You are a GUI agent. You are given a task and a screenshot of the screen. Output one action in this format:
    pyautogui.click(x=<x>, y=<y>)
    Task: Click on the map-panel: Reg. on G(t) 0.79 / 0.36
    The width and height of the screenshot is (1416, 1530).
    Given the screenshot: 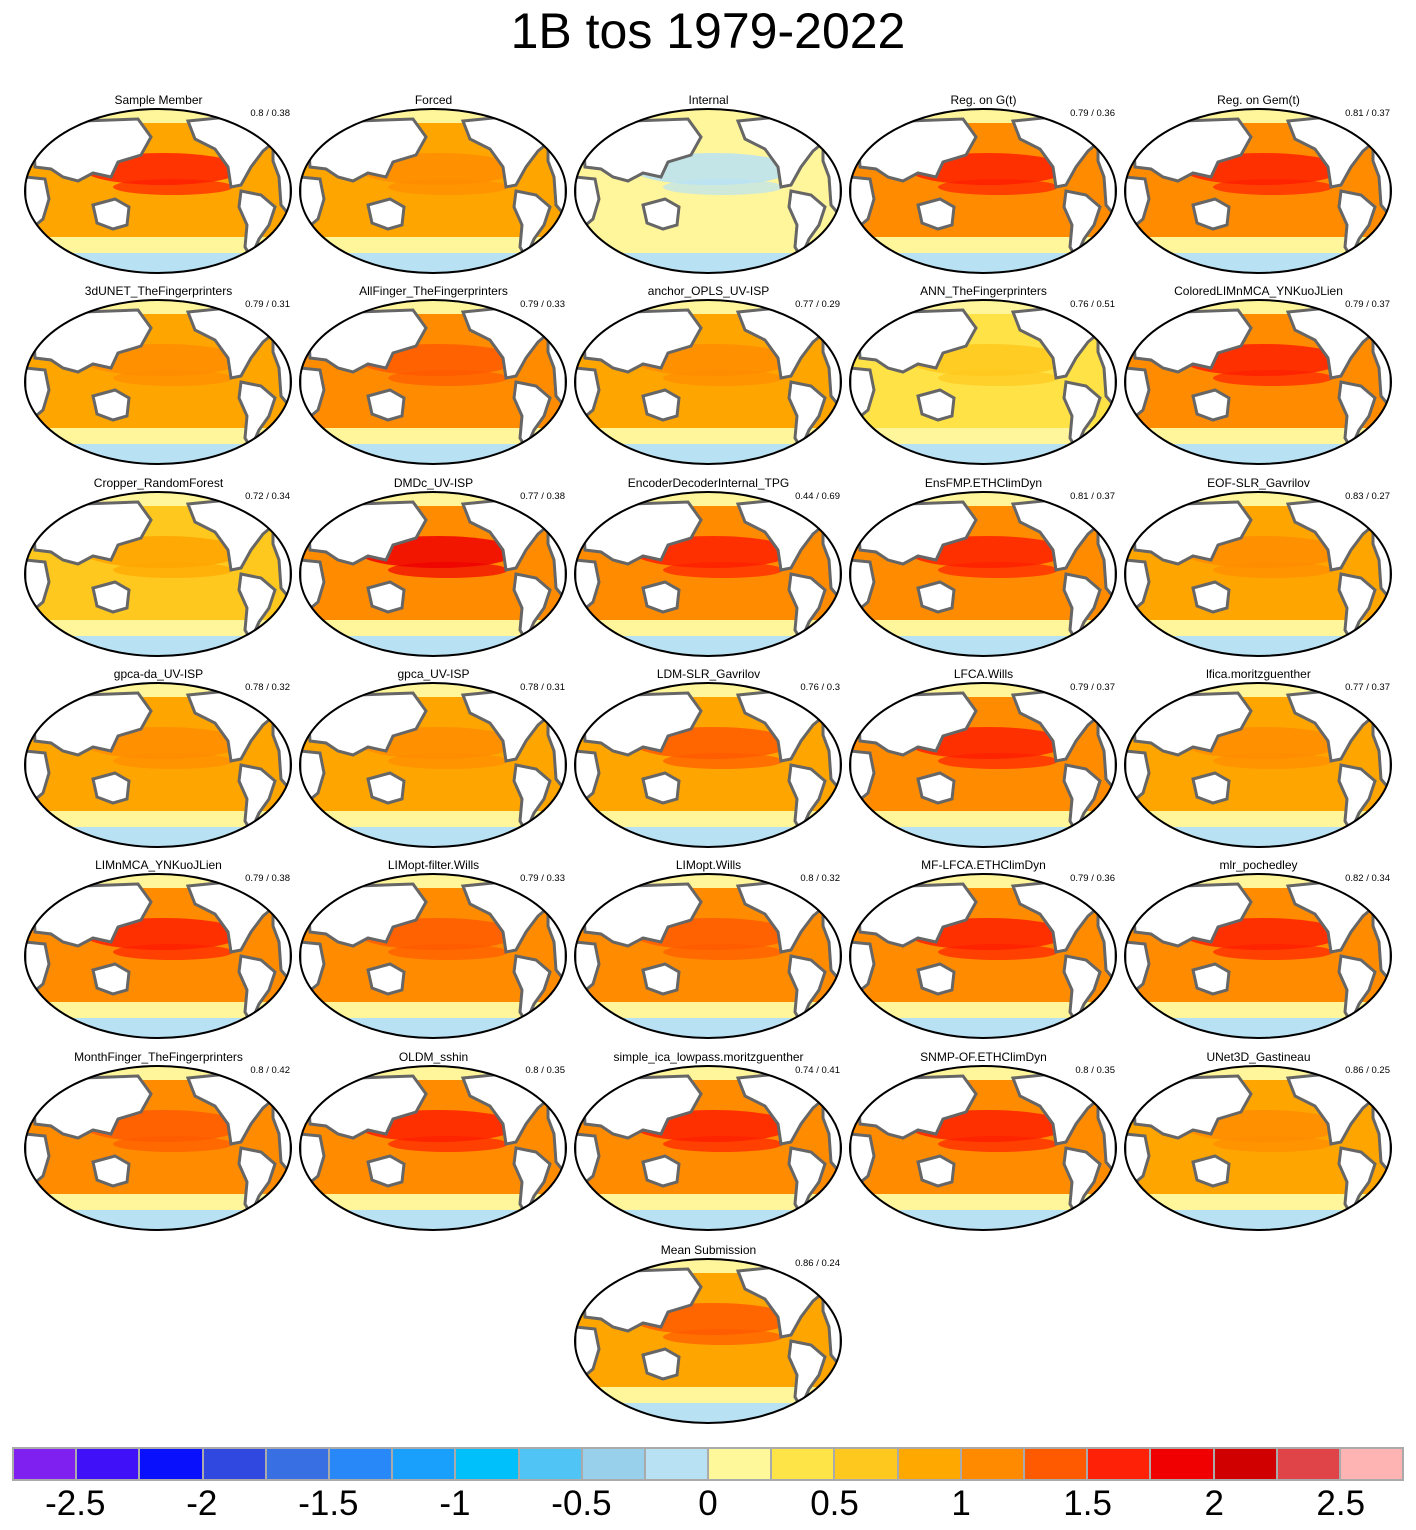 What is the action you would take?
    pyautogui.click(x=983, y=185)
    